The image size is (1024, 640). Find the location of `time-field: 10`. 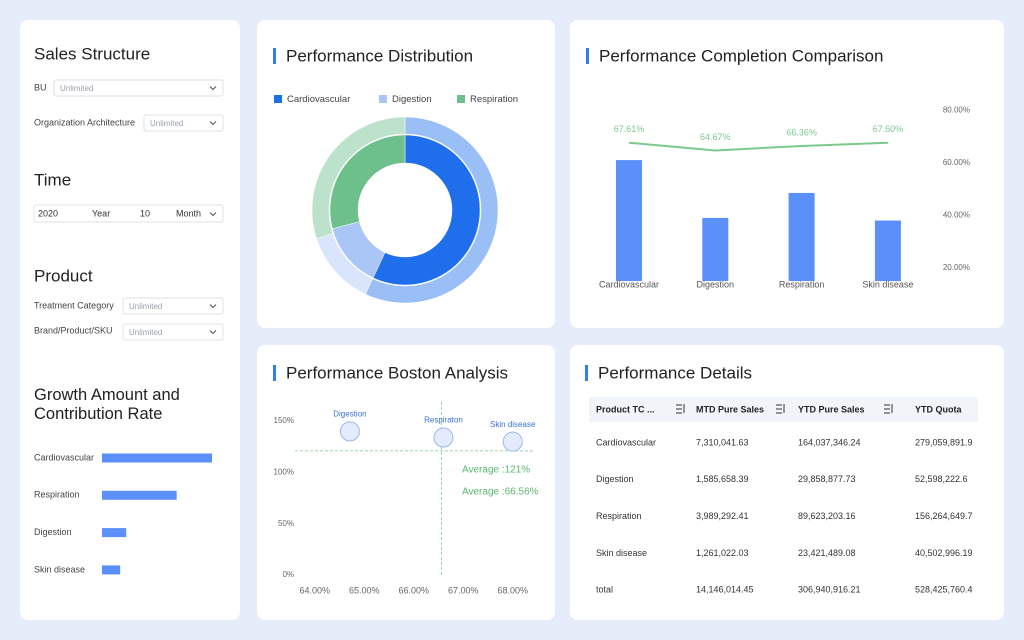

time-field: 10 is located at coordinates (145, 213).